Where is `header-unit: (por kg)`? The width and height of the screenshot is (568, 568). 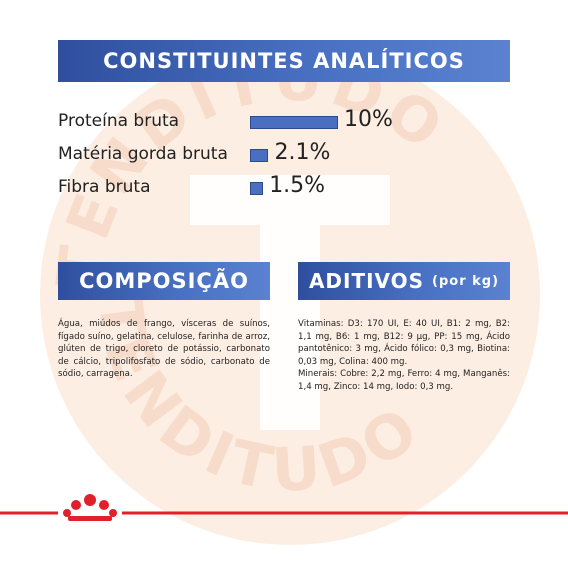 header-unit: (por kg) is located at coordinates (466, 281).